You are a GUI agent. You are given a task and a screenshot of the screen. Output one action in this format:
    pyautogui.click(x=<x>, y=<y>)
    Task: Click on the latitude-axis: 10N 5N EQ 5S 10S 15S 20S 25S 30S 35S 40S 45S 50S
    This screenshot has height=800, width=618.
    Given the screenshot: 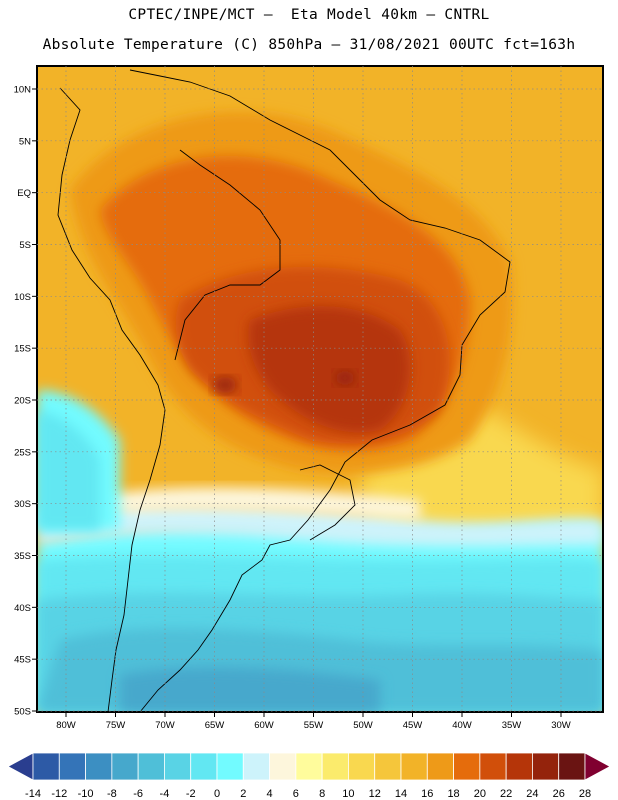 What is the action you would take?
    pyautogui.click(x=25, y=401)
    